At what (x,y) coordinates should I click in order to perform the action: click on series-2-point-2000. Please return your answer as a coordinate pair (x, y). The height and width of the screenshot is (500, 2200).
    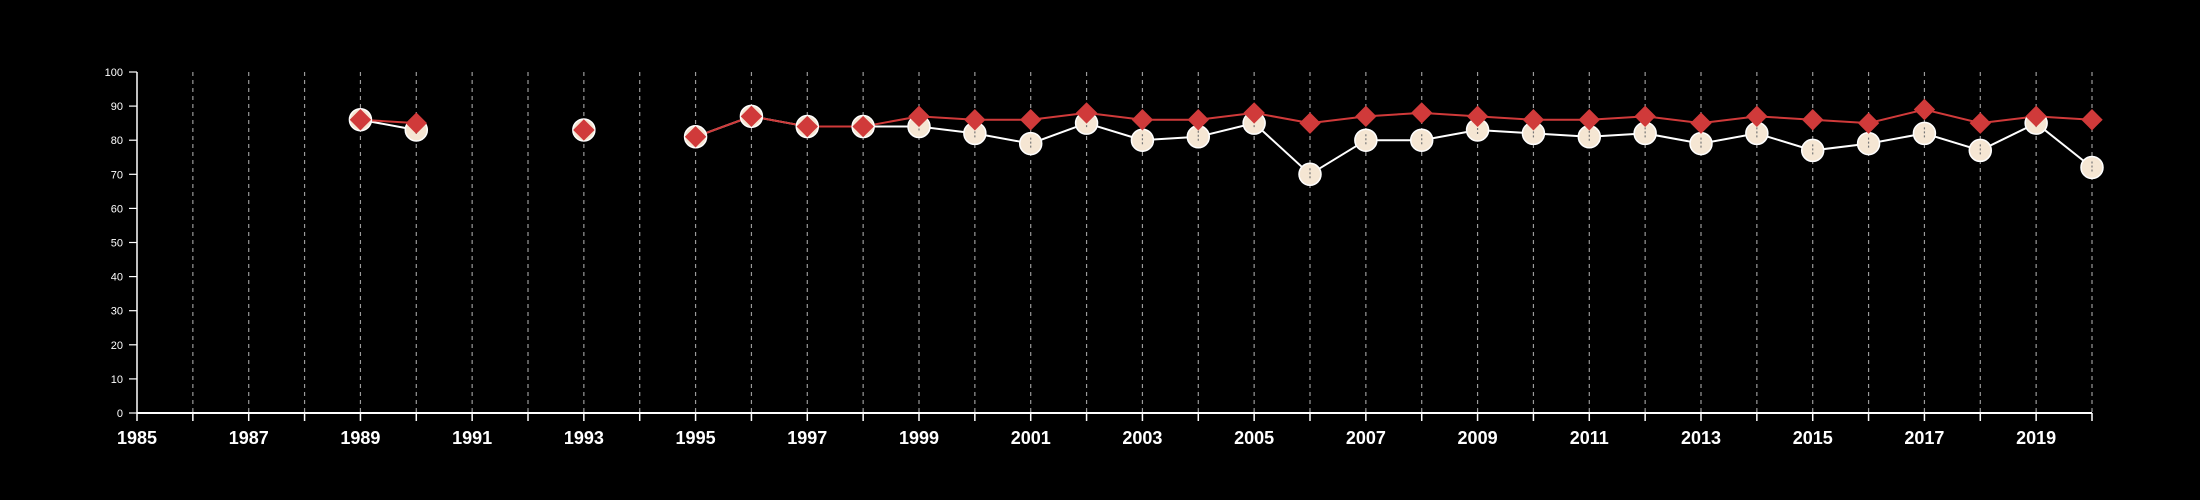
    Looking at the image, I should click on (975, 120).